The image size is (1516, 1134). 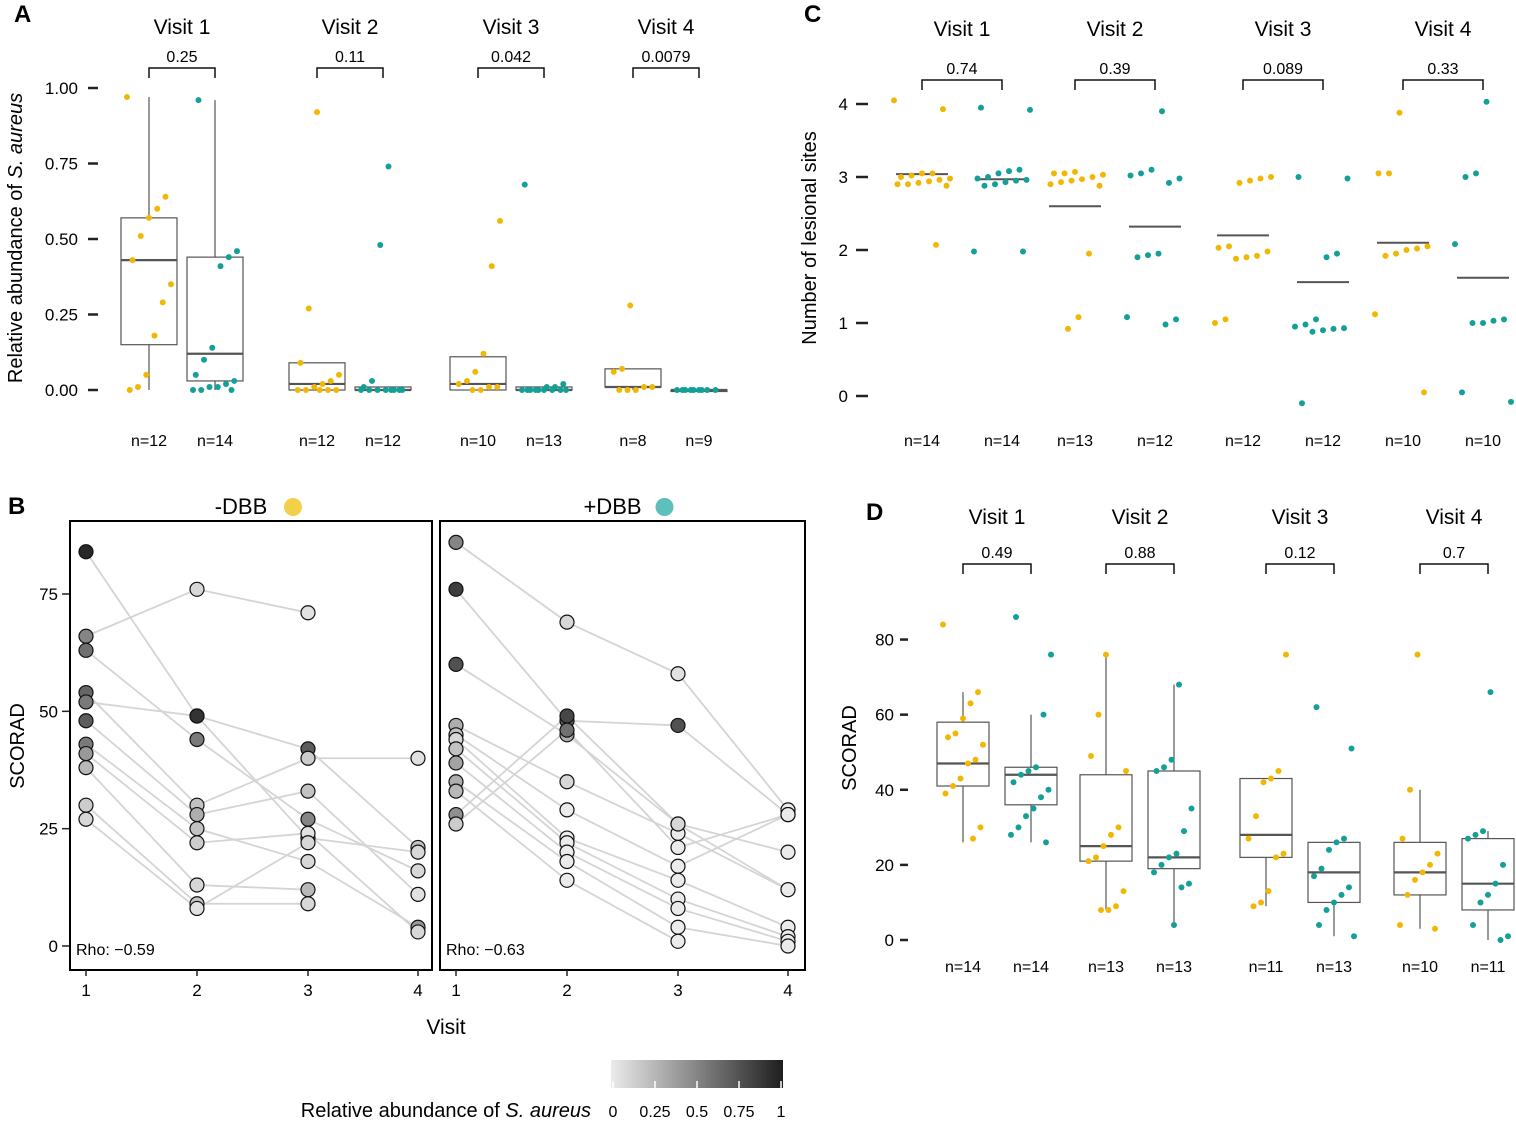 I want to click on group-legend-dot, so click(x=293, y=507).